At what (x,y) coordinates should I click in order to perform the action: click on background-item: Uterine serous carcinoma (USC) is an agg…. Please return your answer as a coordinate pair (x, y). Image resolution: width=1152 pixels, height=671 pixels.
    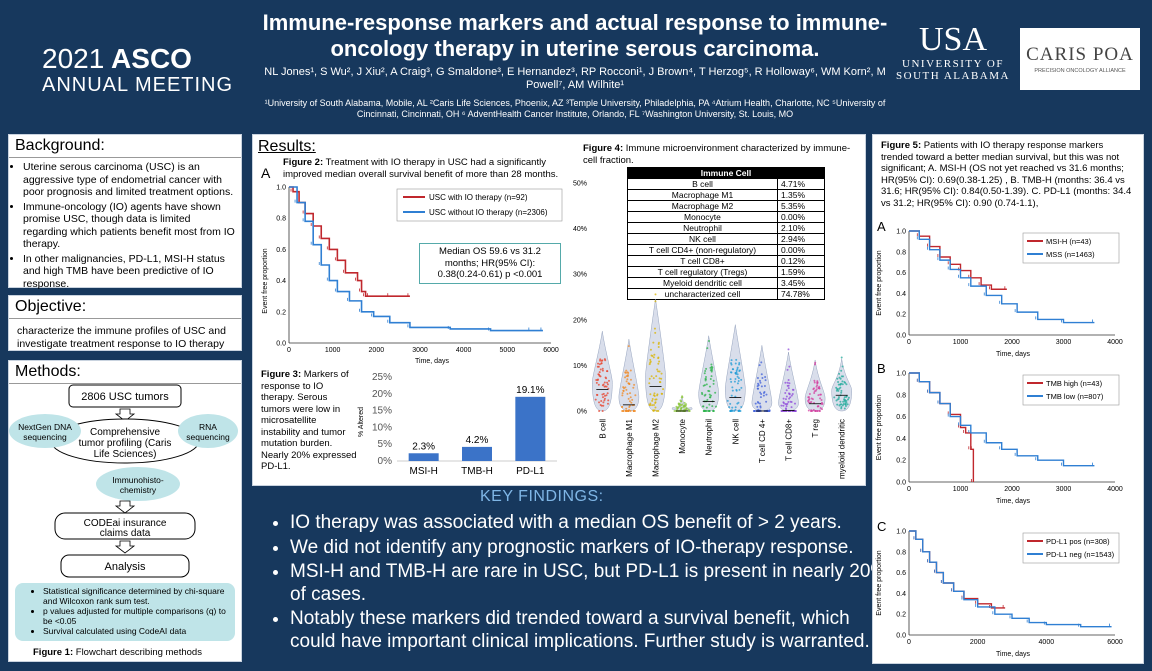
    Looking at the image, I should click on (130, 180).